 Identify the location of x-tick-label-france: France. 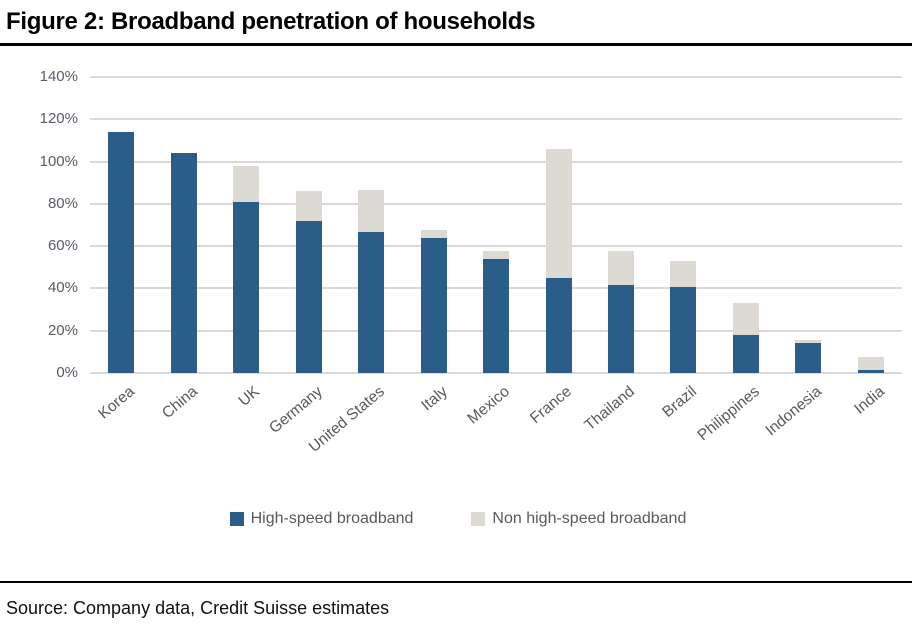
(551, 405).